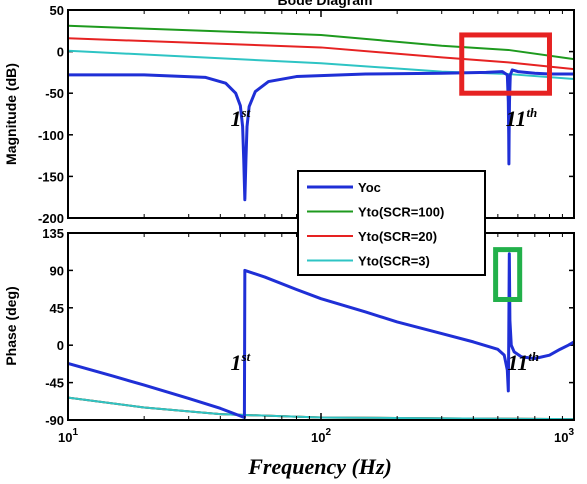  What do you see at coordinates (60, 345) in the screenshot?
I see `phase-y-tick-label: 0` at bounding box center [60, 345].